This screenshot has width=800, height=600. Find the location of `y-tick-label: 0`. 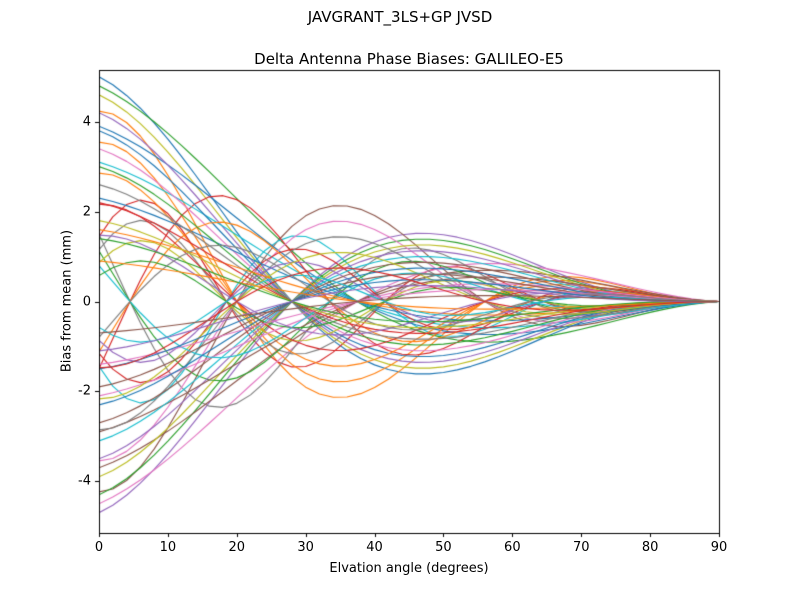

y-tick-label: 0 is located at coordinates (86, 301).